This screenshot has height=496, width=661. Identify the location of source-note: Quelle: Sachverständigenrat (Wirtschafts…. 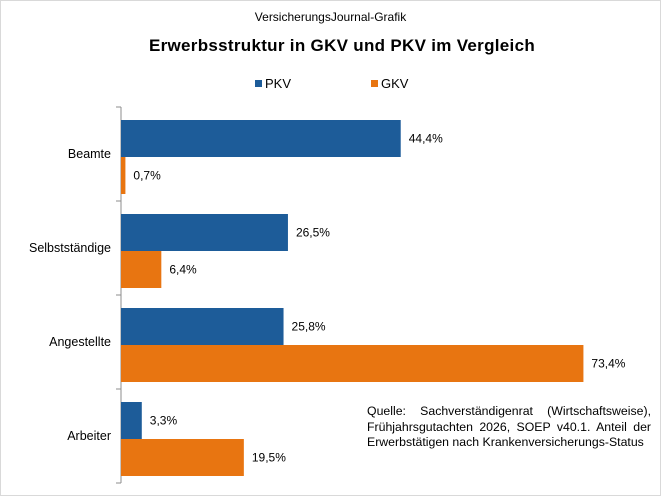
(509, 426).